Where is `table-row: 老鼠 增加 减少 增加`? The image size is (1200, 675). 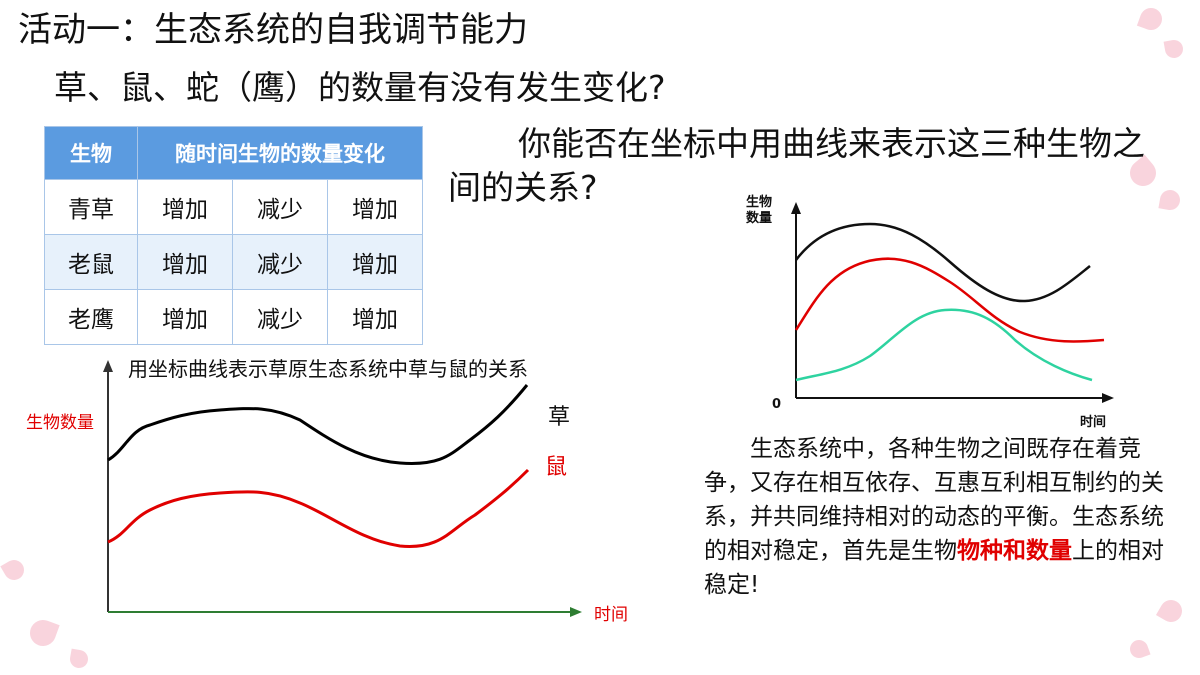 table-row: 老鼠 增加 减少 增加 is located at coordinates (233, 262).